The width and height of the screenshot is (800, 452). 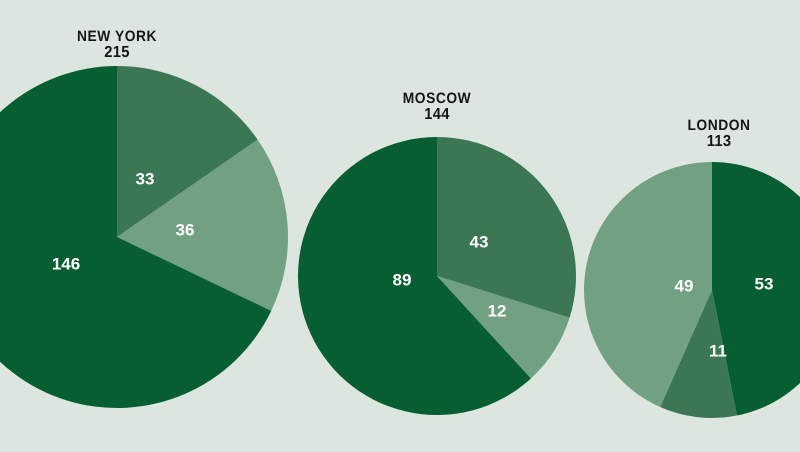 I want to click on pie-city-label-new-york: NEW YORK, so click(x=117, y=36).